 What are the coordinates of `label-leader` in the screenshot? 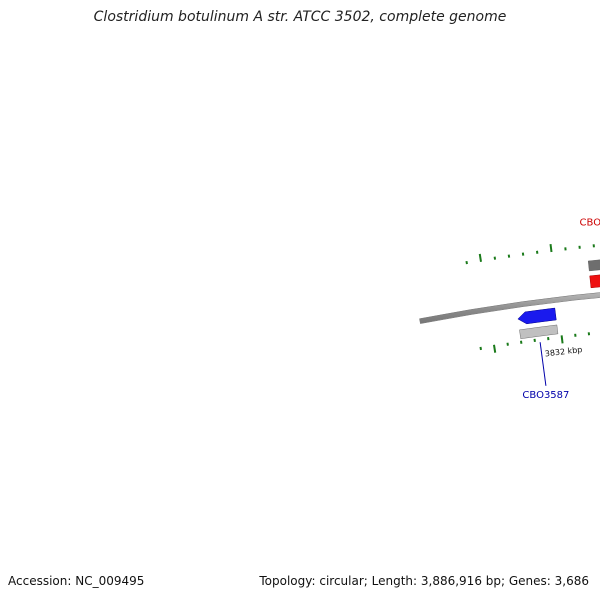 It's located at (543, 364).